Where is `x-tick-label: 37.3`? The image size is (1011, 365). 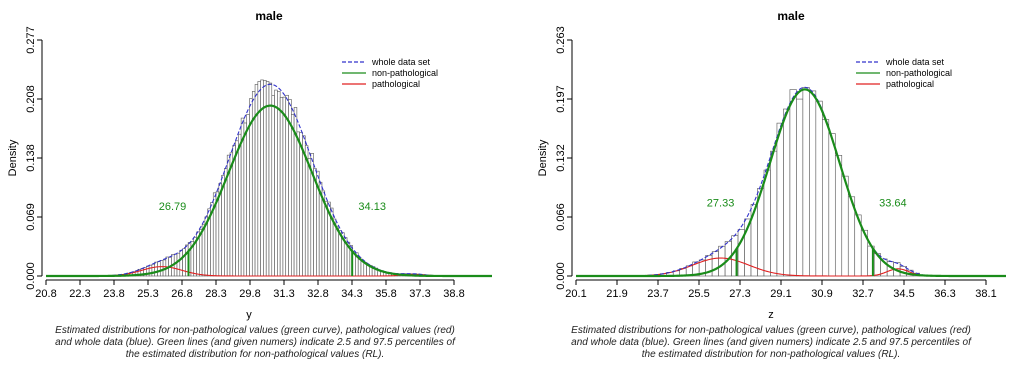
x-tick-label: 37.3 is located at coordinates (419, 294).